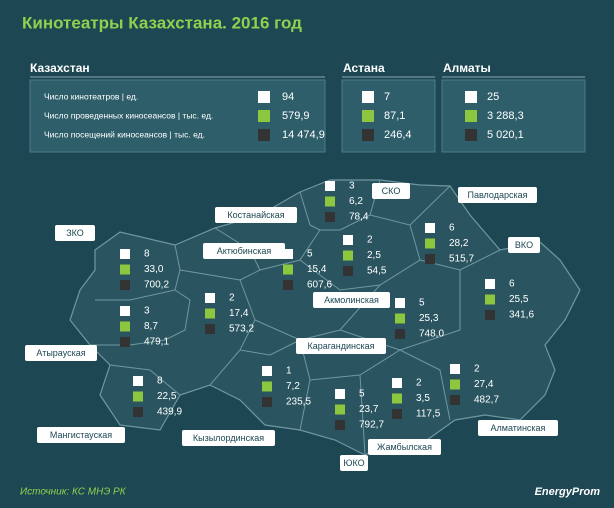  I want to click on logo: EnergyProm, so click(568, 492).